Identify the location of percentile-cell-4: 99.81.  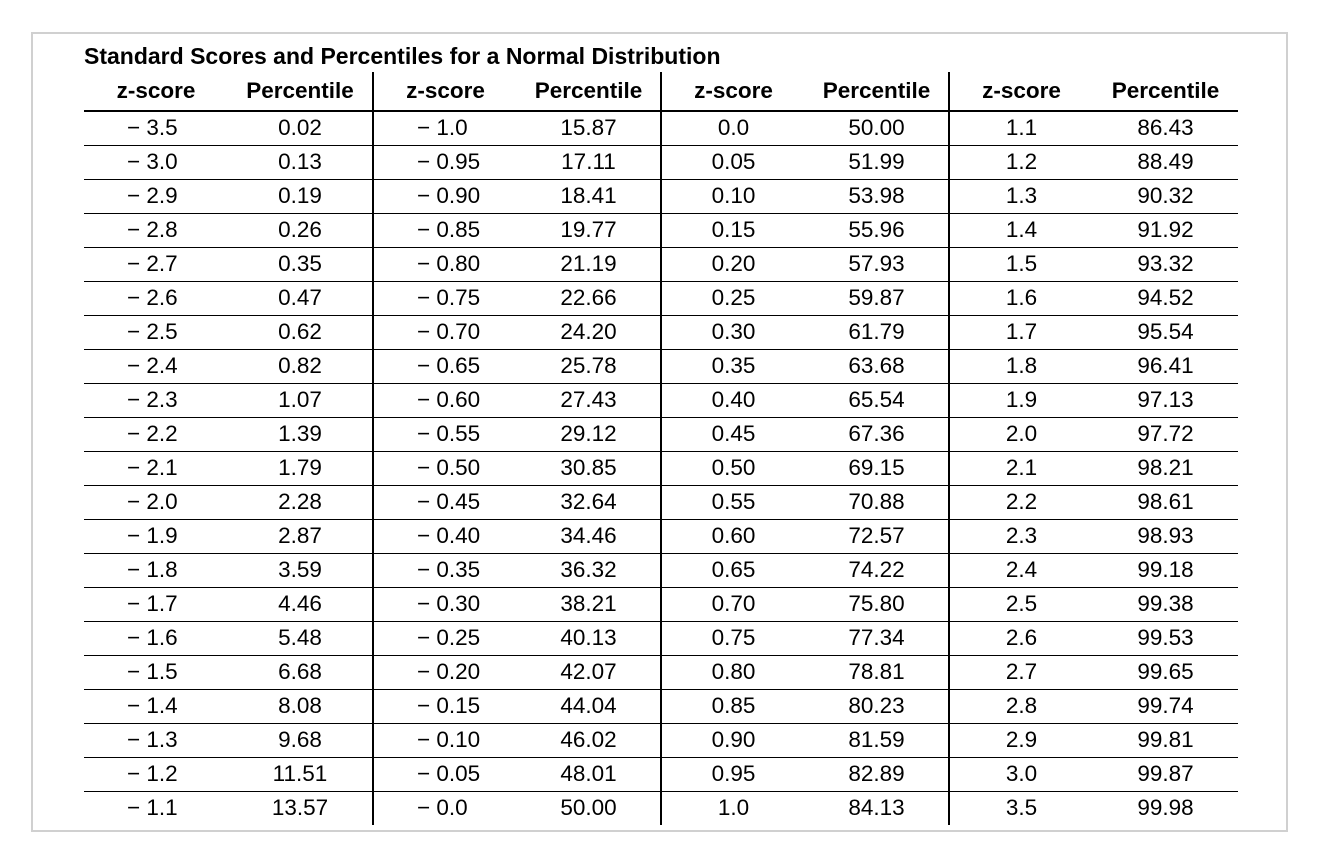
(1165, 740).